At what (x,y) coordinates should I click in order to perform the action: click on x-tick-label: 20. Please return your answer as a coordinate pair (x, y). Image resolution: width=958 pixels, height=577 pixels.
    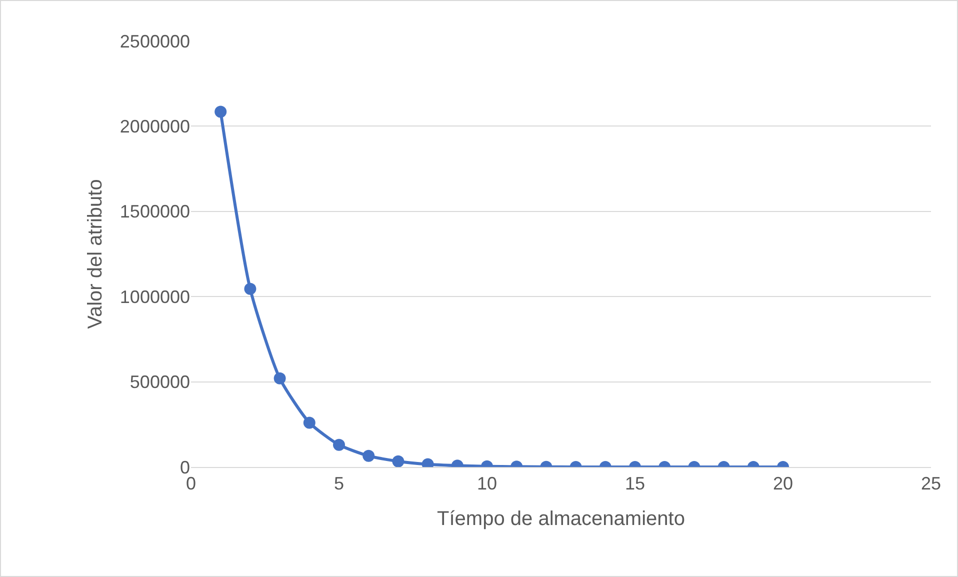
    Looking at the image, I should click on (783, 484).